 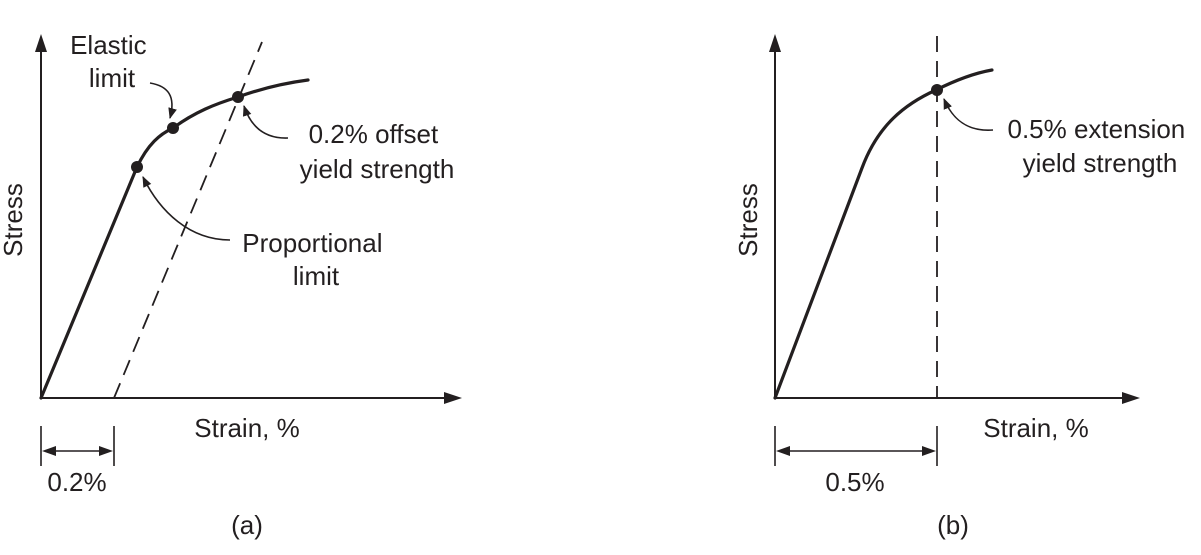 What do you see at coordinates (186, 208) in the screenshot?
I see `proportional-limit-leader` at bounding box center [186, 208].